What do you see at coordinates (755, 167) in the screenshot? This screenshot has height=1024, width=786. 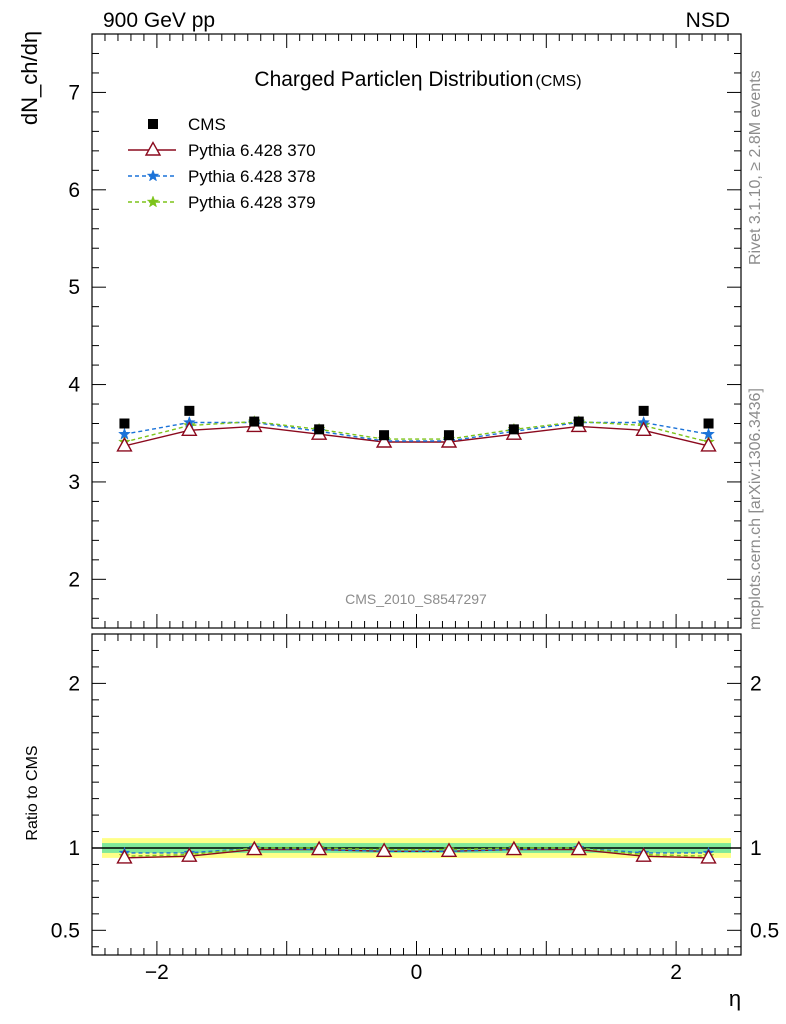 I see `rivet-version-text: Rivet 3.1.10, ≥ 2.8M events` at bounding box center [755, 167].